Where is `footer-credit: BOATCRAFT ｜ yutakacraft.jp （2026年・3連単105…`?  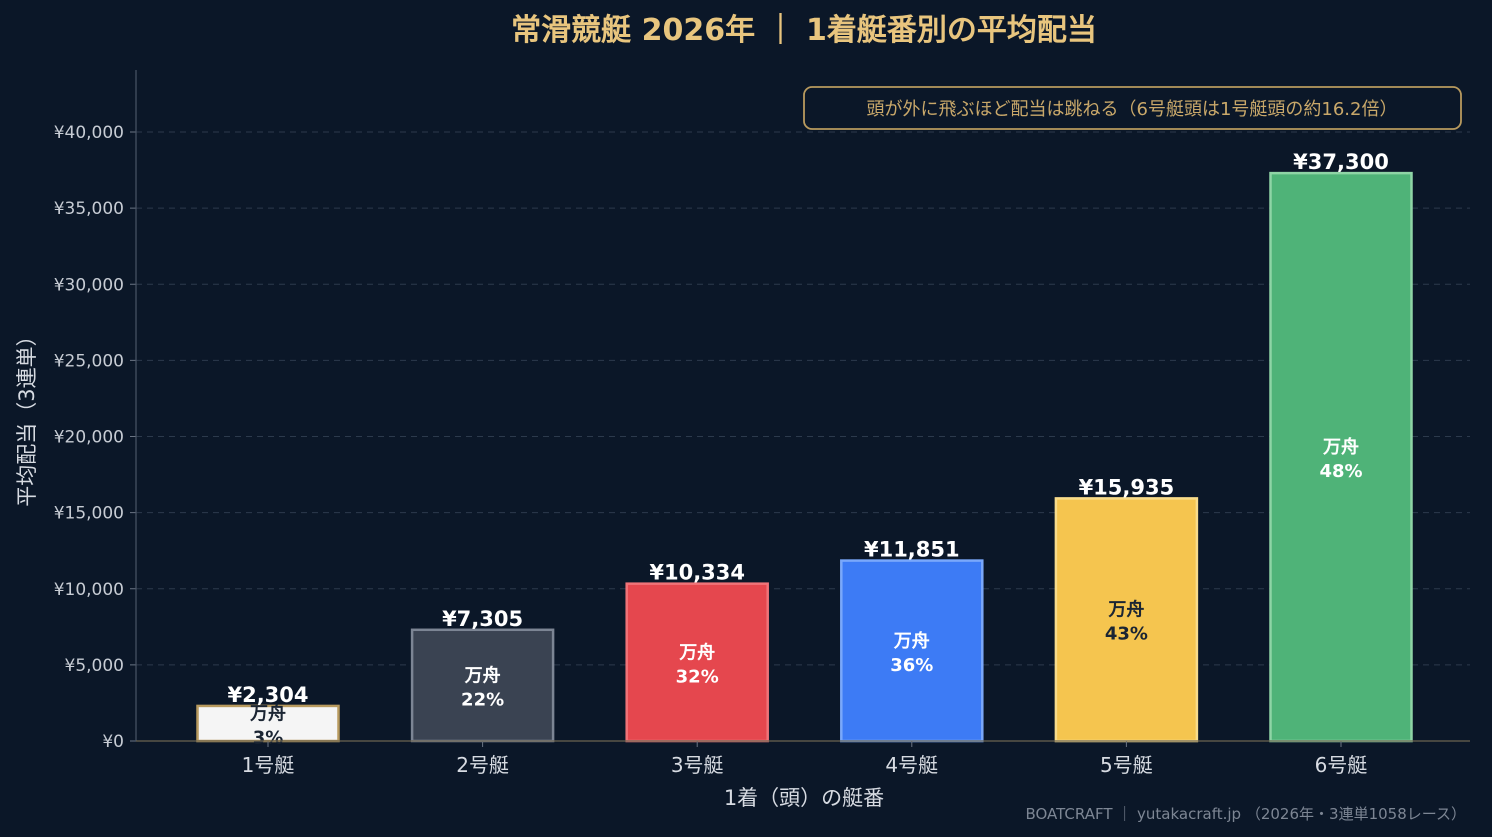
footer-credit: BOATCRAFT ｜ yutakacraft.jp （2026年・3連単105… is located at coordinates (1245, 814).